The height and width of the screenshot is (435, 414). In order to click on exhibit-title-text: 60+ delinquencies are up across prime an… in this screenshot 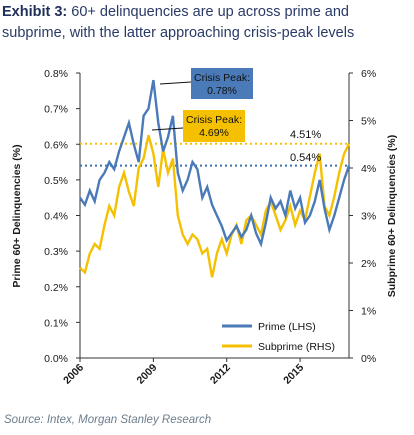, I will do `click(178, 22)`.